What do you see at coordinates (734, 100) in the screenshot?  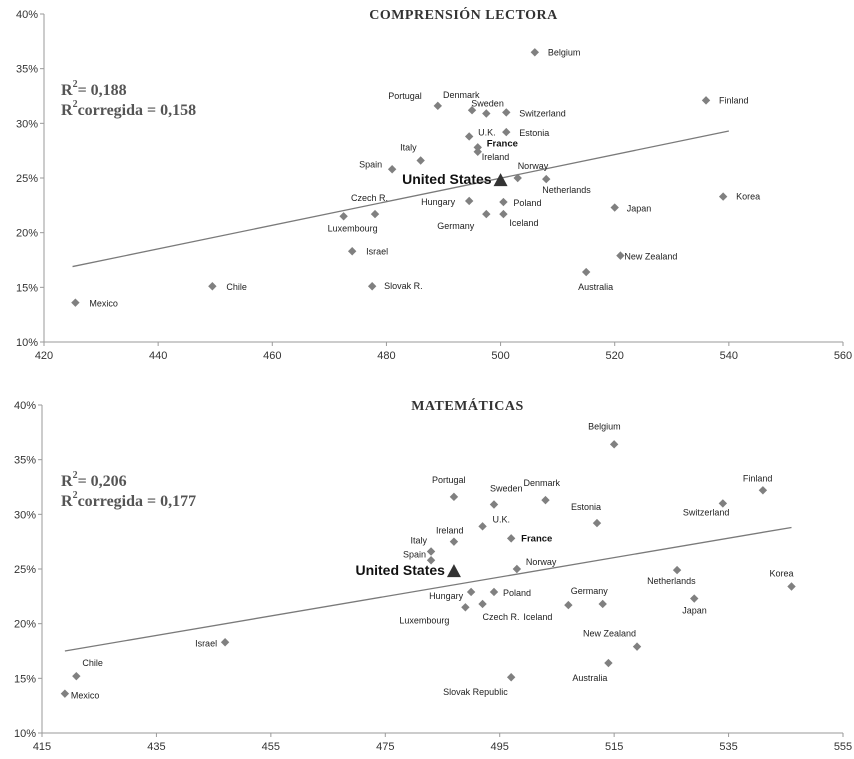 I see `point-label: Finland` at bounding box center [734, 100].